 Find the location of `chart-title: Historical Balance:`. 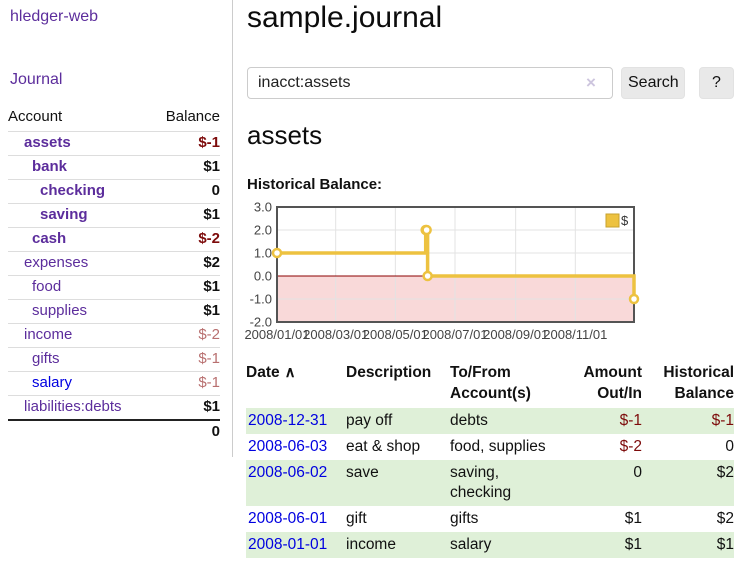

chart-title: Historical Balance: is located at coordinates (315, 184).